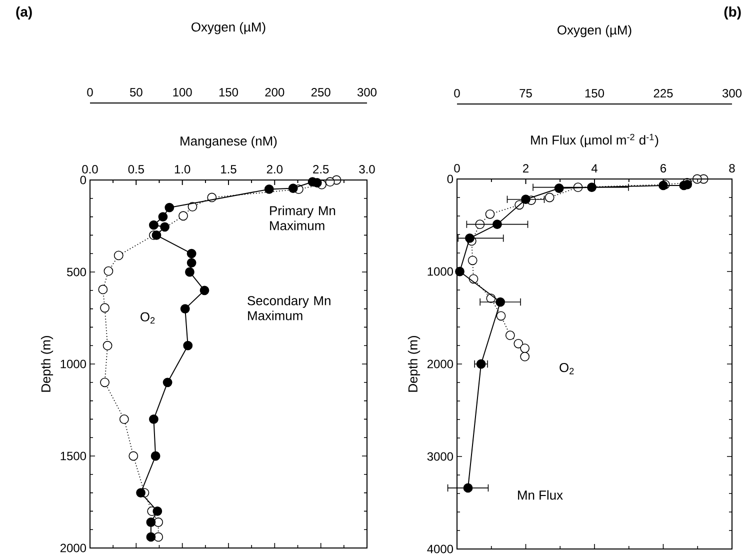 The image size is (749, 555). I want to click on x-tick-label: 6, so click(663, 168).